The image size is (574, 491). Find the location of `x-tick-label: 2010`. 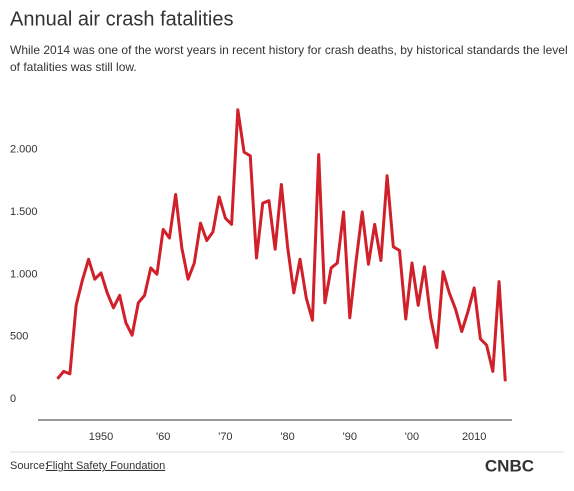

x-tick-label: 2010 is located at coordinates (474, 437).